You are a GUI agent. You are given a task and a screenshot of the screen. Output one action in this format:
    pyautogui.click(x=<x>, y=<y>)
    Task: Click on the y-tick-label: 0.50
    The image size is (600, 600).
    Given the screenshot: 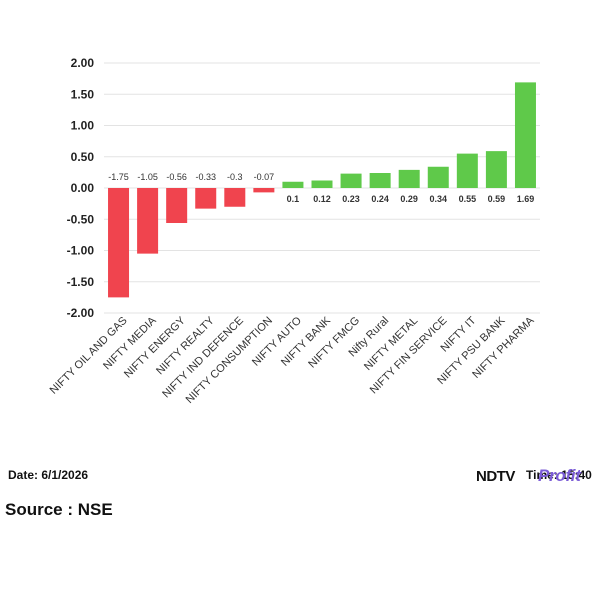 What is the action you would take?
    pyautogui.click(x=83, y=157)
    